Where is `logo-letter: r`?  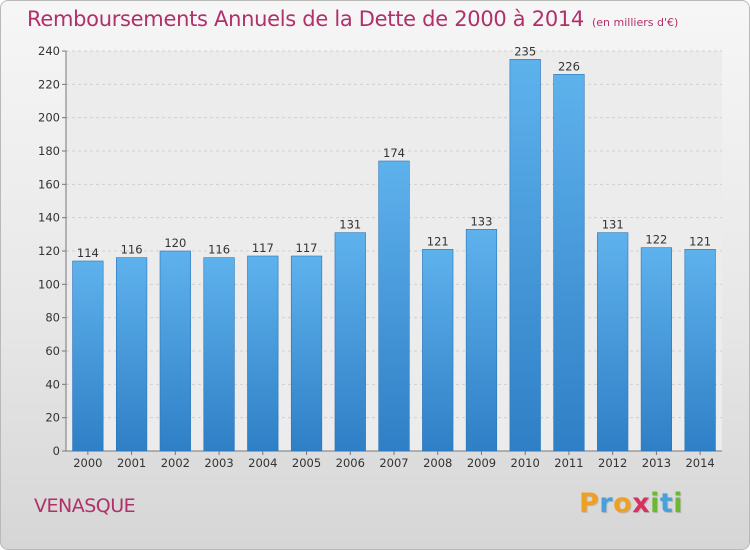
logo-letter: r is located at coordinates (606, 503).